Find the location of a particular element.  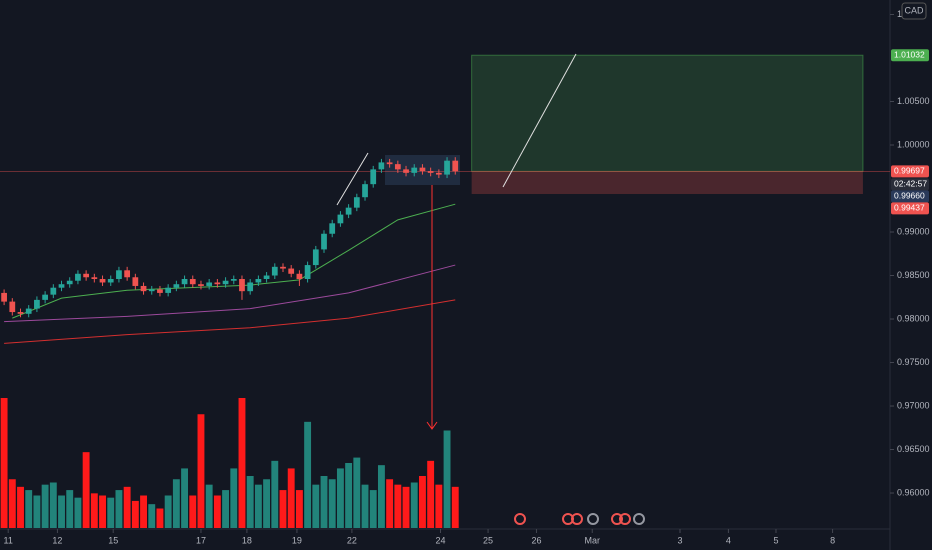

x-tick-label: 8 is located at coordinates (832, 540).